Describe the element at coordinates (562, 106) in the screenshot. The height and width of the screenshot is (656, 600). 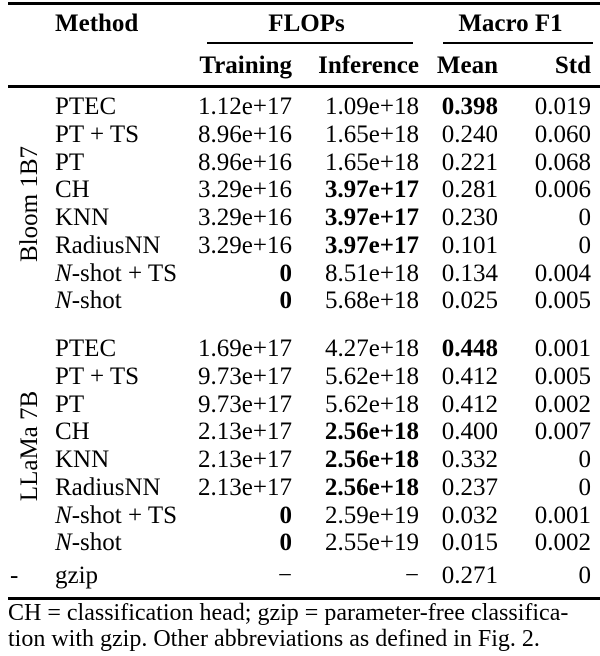
I see `std-cell: 0.019` at that location.